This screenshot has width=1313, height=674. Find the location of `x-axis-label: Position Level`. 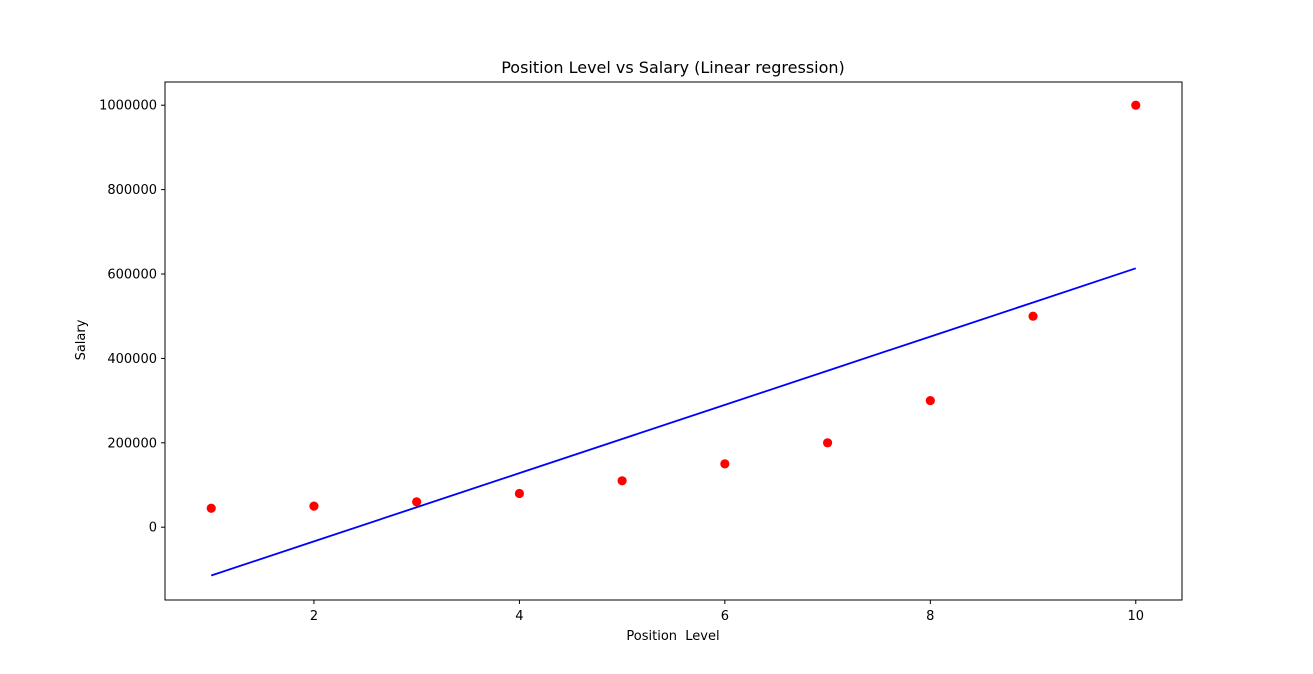

x-axis-label: Position Level is located at coordinates (672, 636).